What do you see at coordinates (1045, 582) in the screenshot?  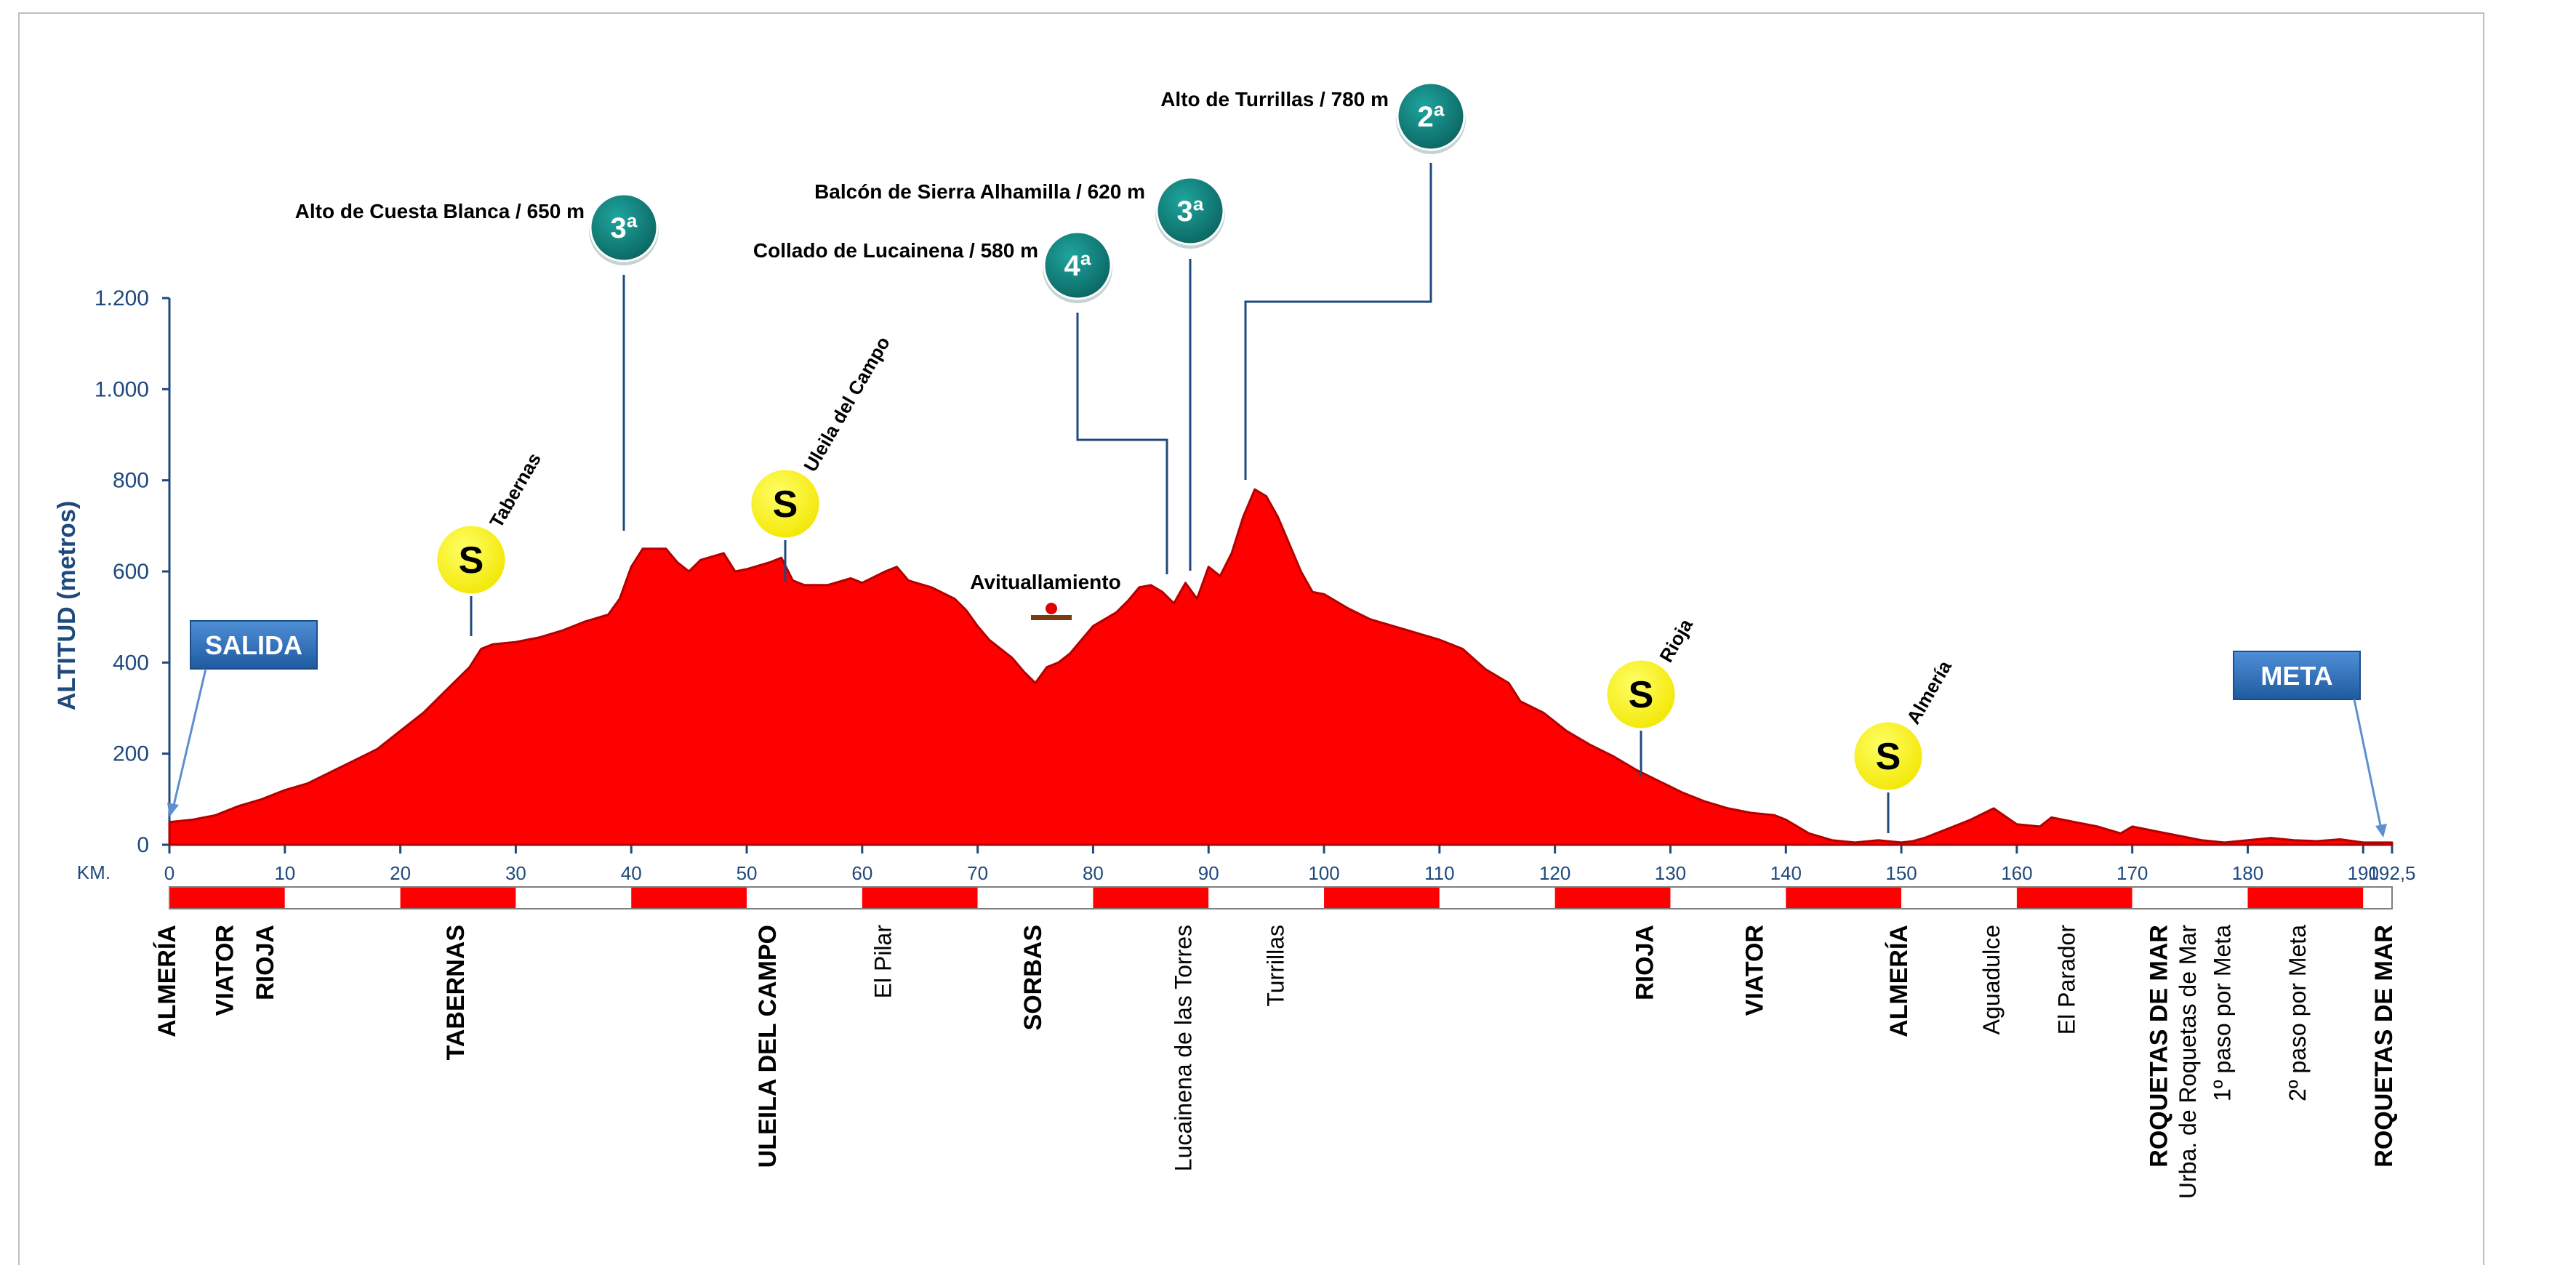 I see `feed-zone-label: Avituallamiento` at bounding box center [1045, 582].